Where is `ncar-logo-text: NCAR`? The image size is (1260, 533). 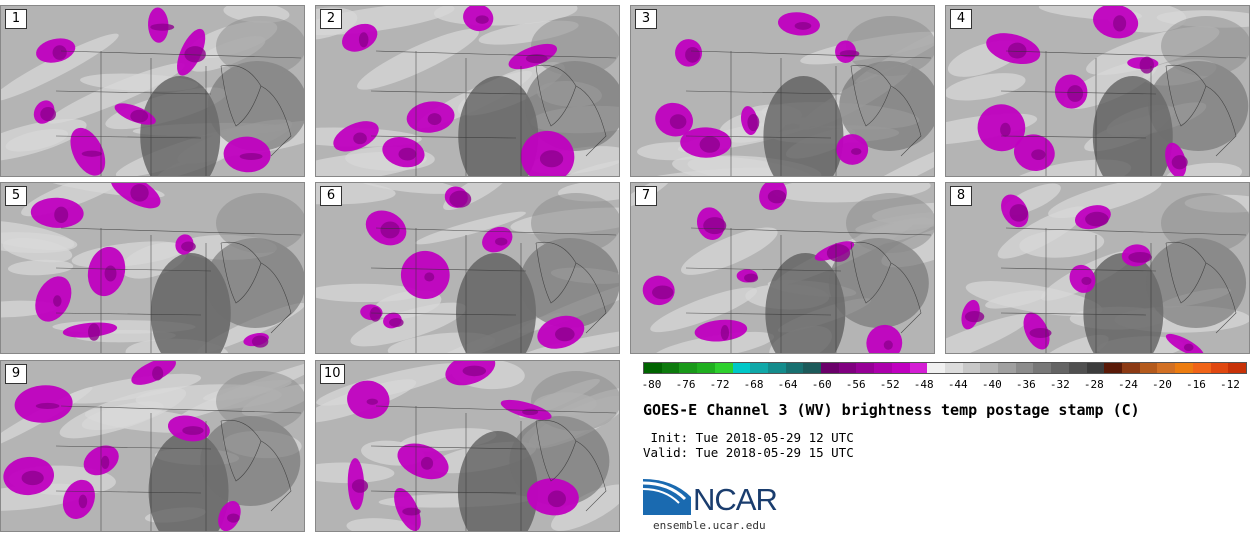
ncar-logo-text: NCAR is located at coordinates (735, 499).